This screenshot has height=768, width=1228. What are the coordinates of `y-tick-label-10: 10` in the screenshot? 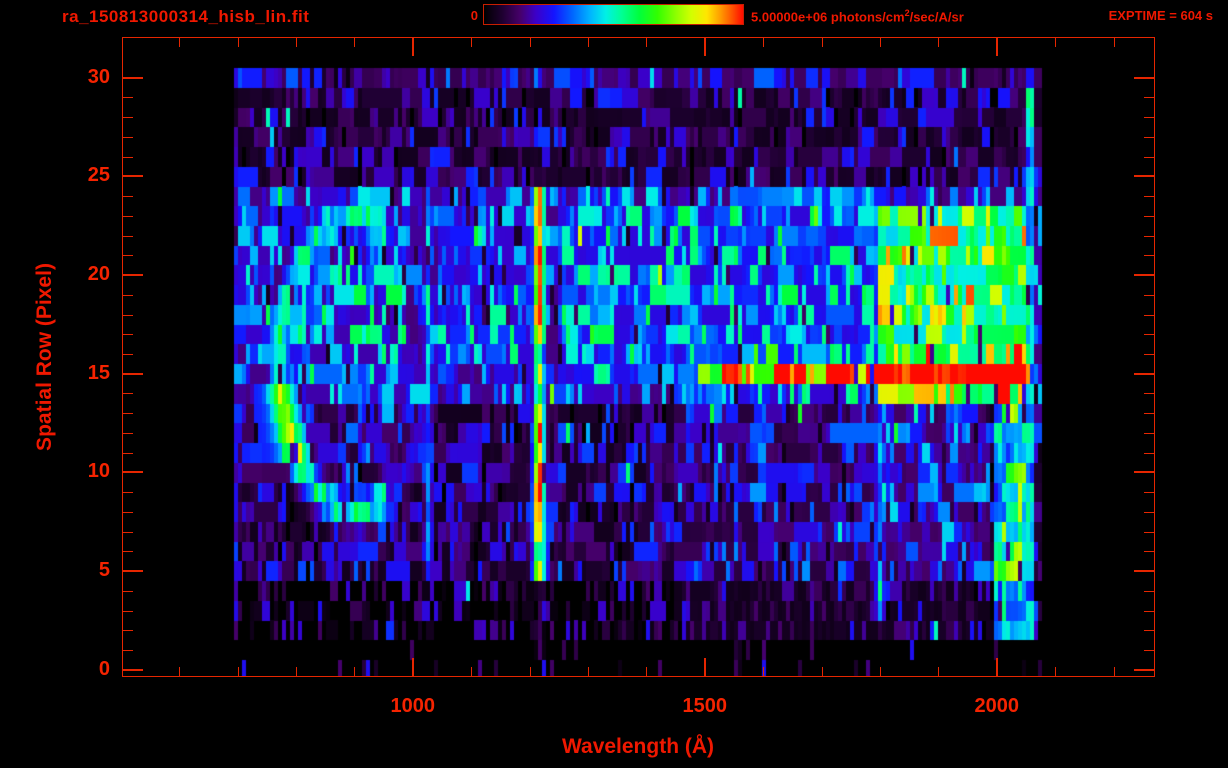 It's located at (98, 471).